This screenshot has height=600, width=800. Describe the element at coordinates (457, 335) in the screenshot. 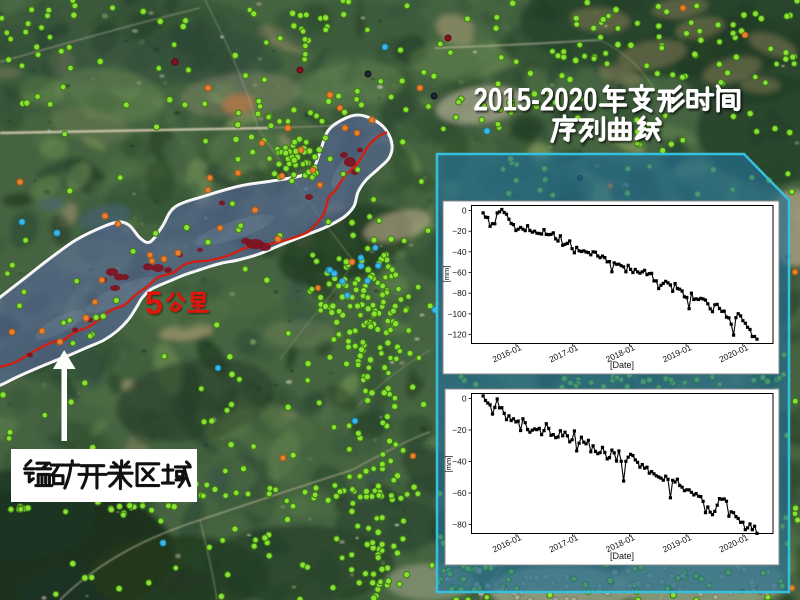

I see `svg-text: −120` at that location.